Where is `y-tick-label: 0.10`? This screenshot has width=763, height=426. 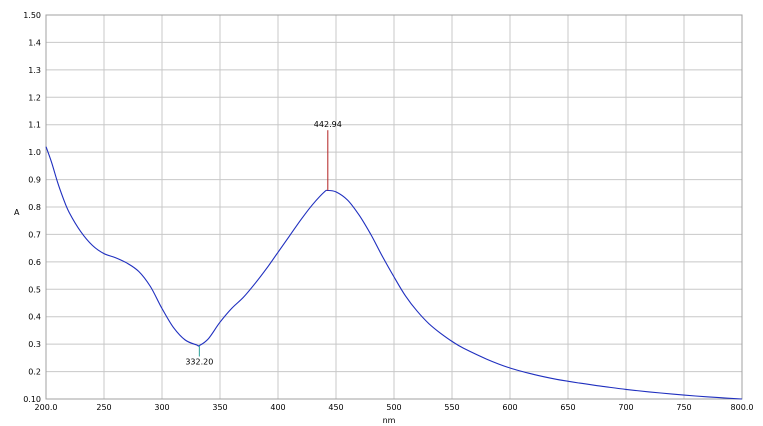 y-tick-label: 0.10 is located at coordinates (32, 399).